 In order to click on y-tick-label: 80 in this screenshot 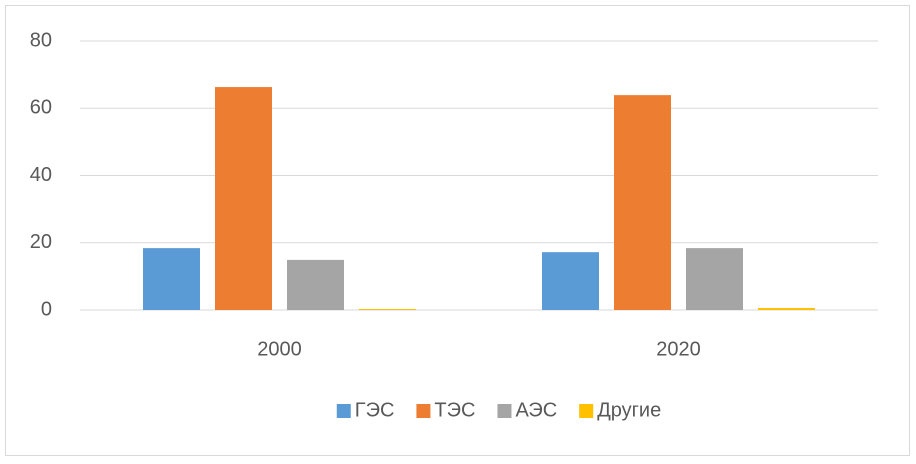, I will do `click(41, 40)`.